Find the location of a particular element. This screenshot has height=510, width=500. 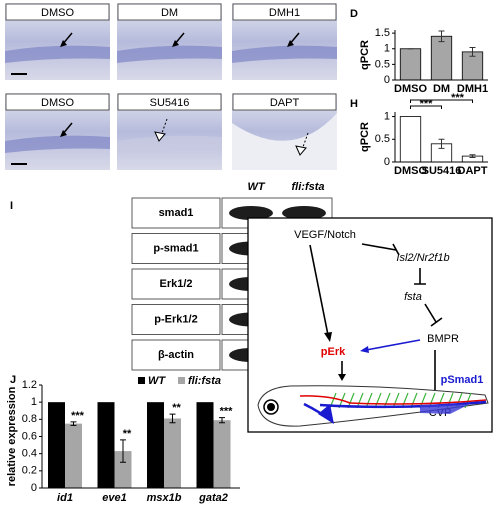

x-tick-label: id1 is located at coordinates (65, 498).